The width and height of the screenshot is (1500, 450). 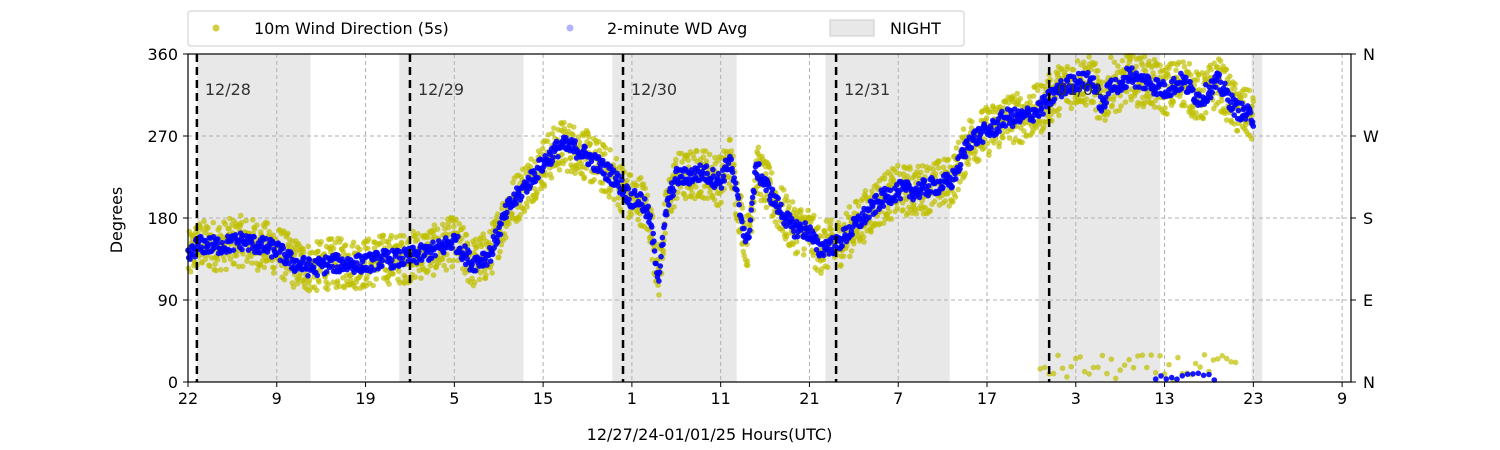 What do you see at coordinates (677, 28) in the screenshot?
I see `legend-label: 2-minute WD Avg` at bounding box center [677, 28].